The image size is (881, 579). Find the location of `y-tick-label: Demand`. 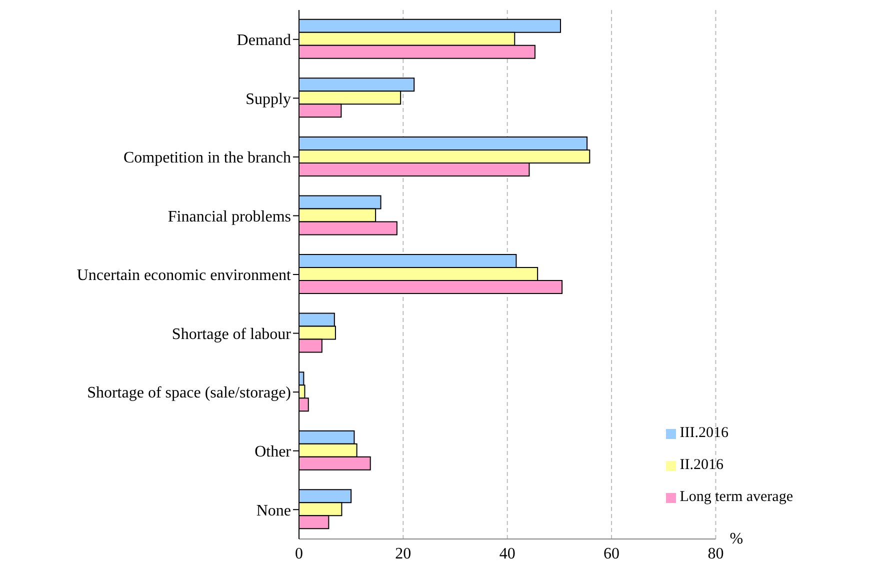

y-tick-label: Demand is located at coordinates (263, 41).